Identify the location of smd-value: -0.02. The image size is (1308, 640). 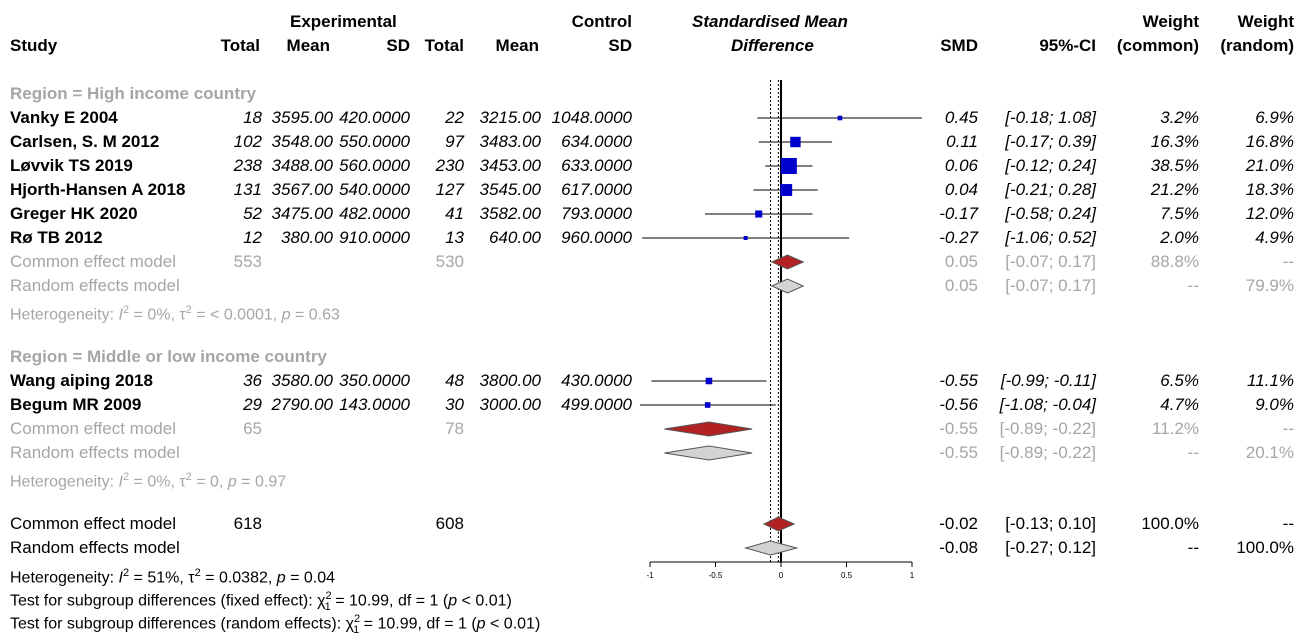
(958, 523).